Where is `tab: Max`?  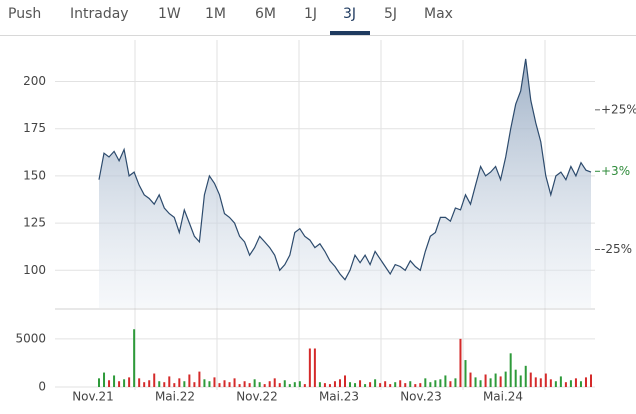 tab: Max is located at coordinates (438, 14).